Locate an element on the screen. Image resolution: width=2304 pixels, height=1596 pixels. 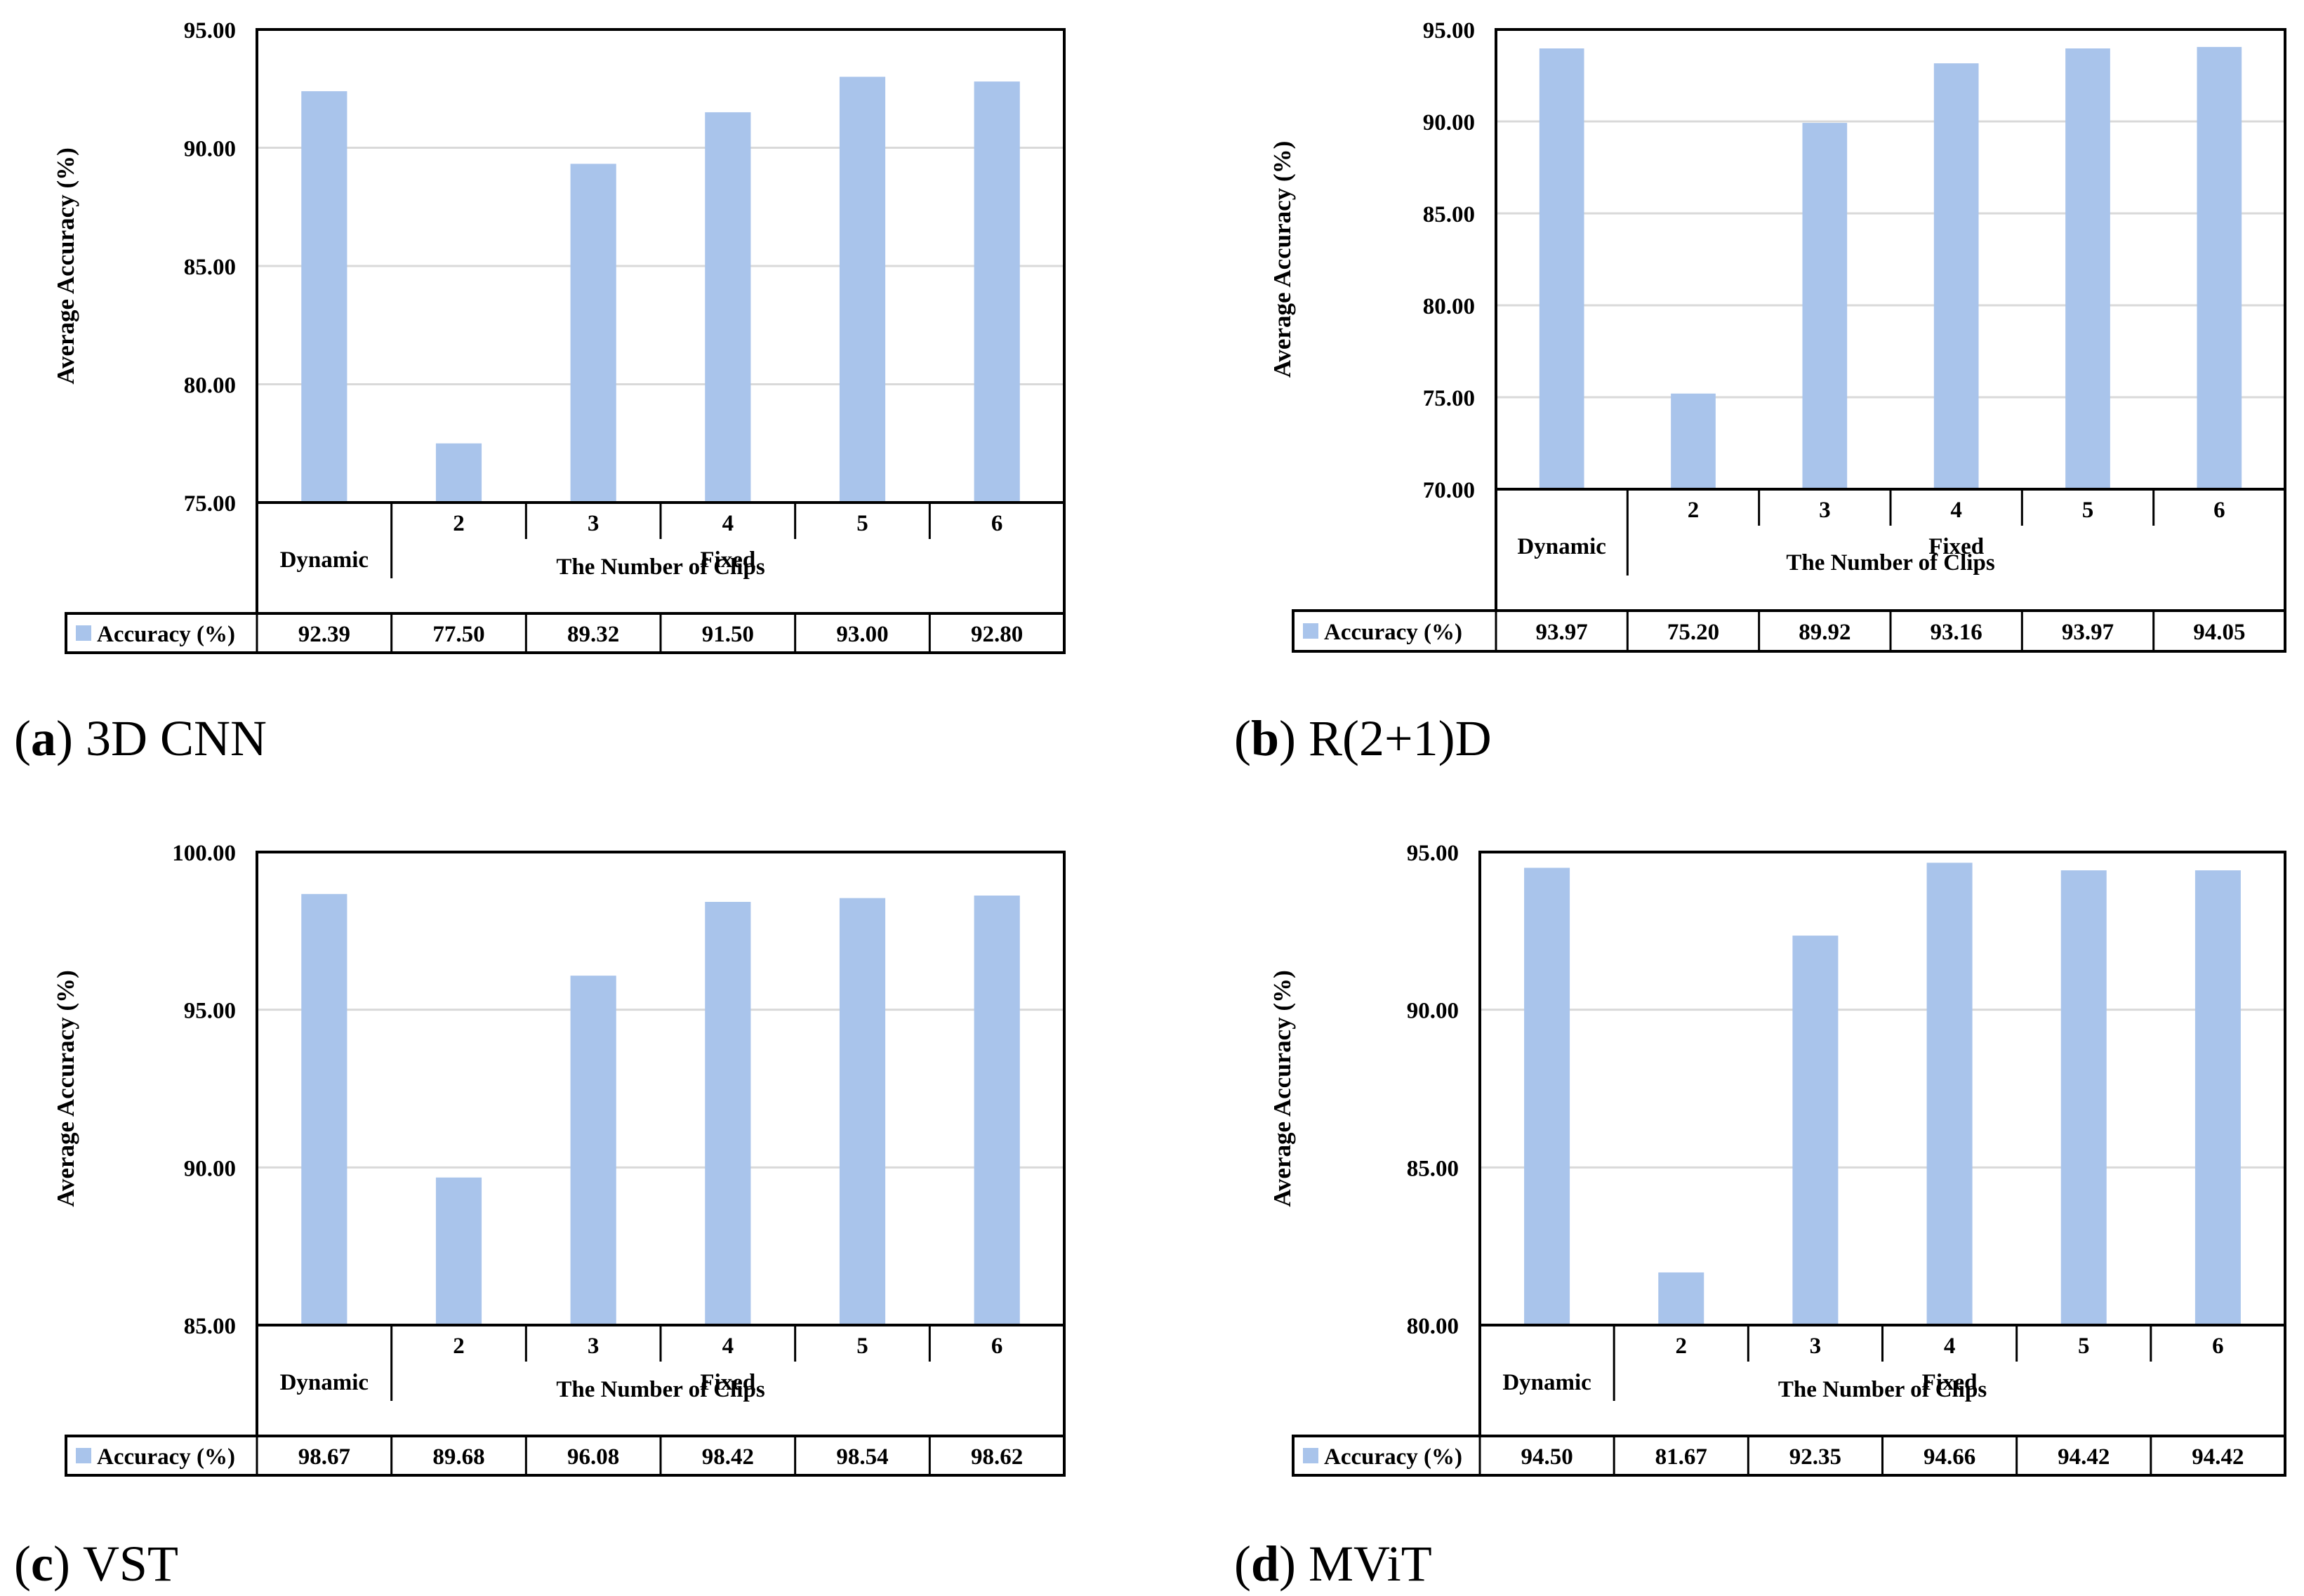
data-label: 94.05 is located at coordinates (2219, 632).